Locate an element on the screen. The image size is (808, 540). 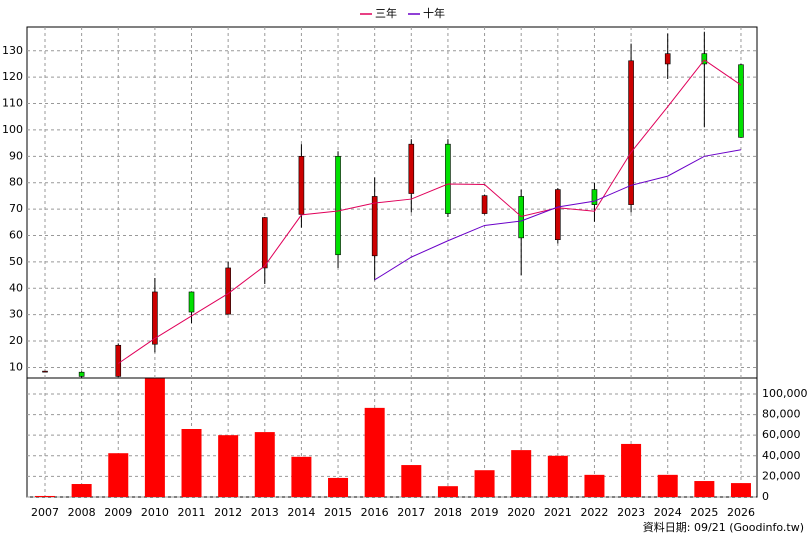
y-tick-label: 40 is located at coordinates (16, 287).